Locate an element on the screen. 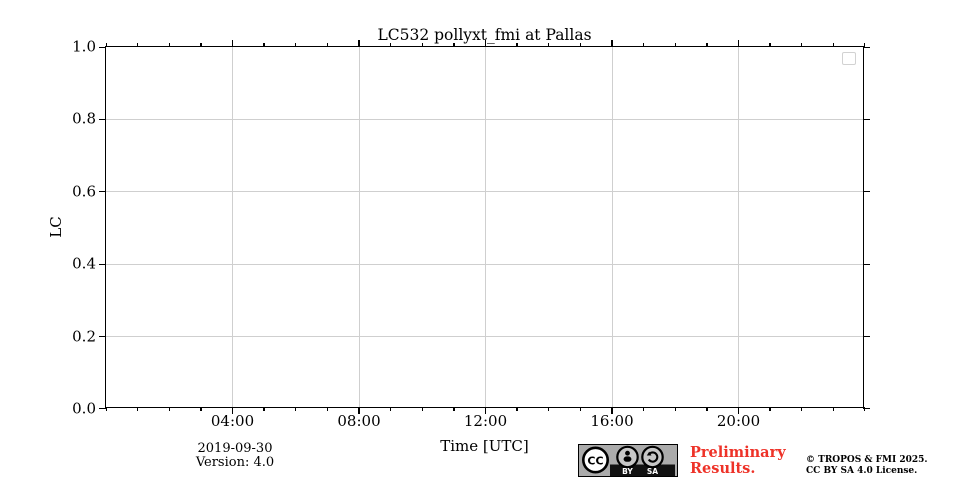 This screenshot has height=480, width=960. y-tick-label: 0.6 is located at coordinates (84, 191).